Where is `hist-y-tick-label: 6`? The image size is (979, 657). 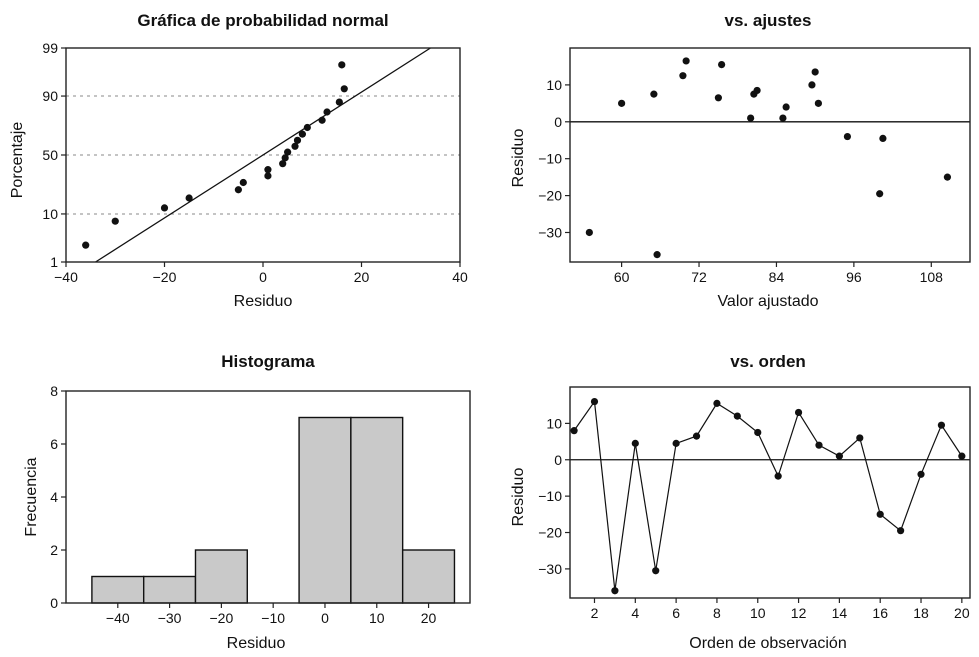
hist-y-tick-label: 6 is located at coordinates (54, 444).